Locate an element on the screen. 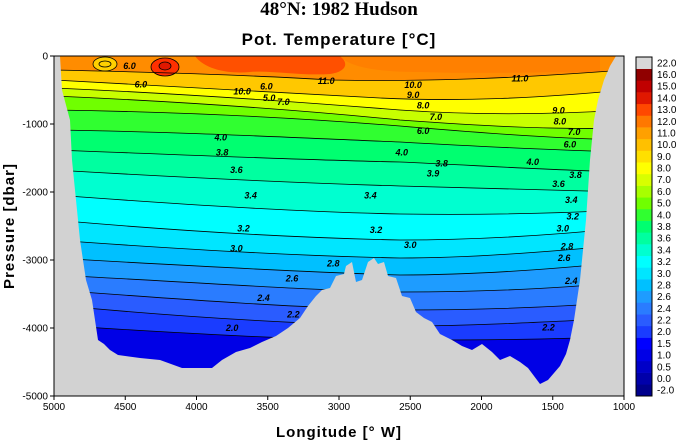 This screenshot has height=440, width=677. colorbar-frame is located at coordinates (644, 226).